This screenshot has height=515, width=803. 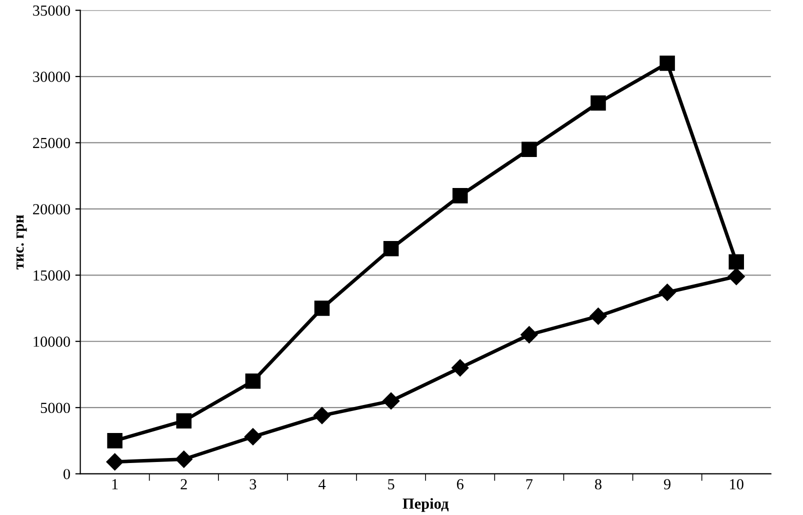 What do you see at coordinates (529, 484) in the screenshot?
I see `x-tick-label: 7` at bounding box center [529, 484].